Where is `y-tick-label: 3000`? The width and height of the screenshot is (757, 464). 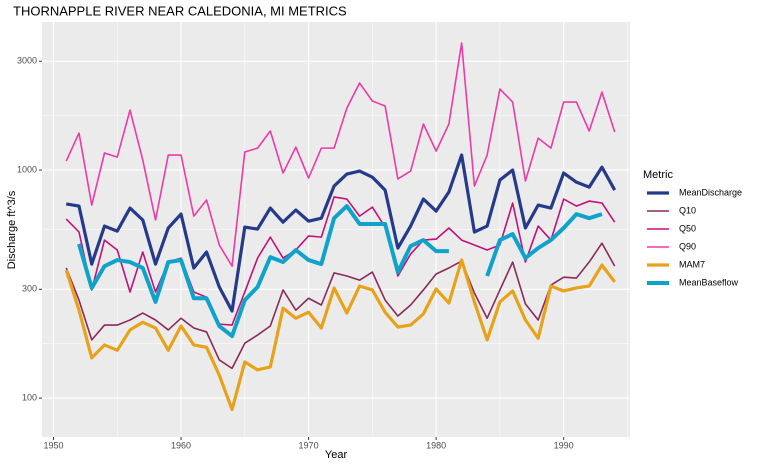
y-tick-label: 3000 is located at coordinates (27, 61).